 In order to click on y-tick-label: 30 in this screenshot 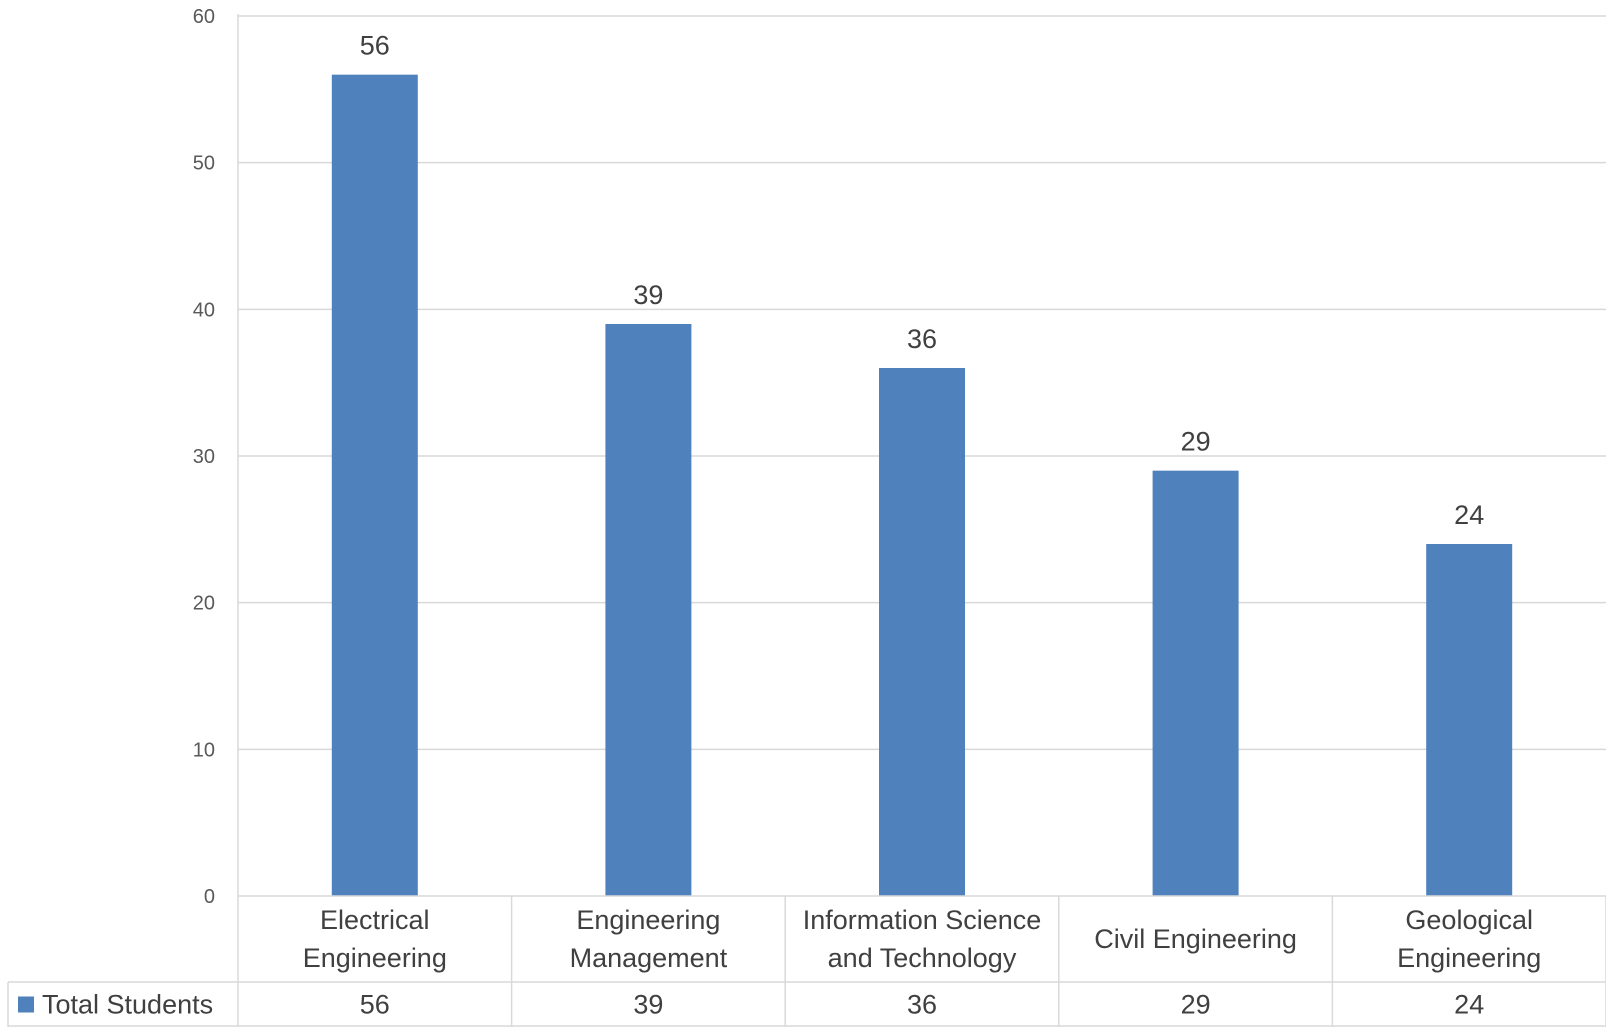, I will do `click(204, 457)`.